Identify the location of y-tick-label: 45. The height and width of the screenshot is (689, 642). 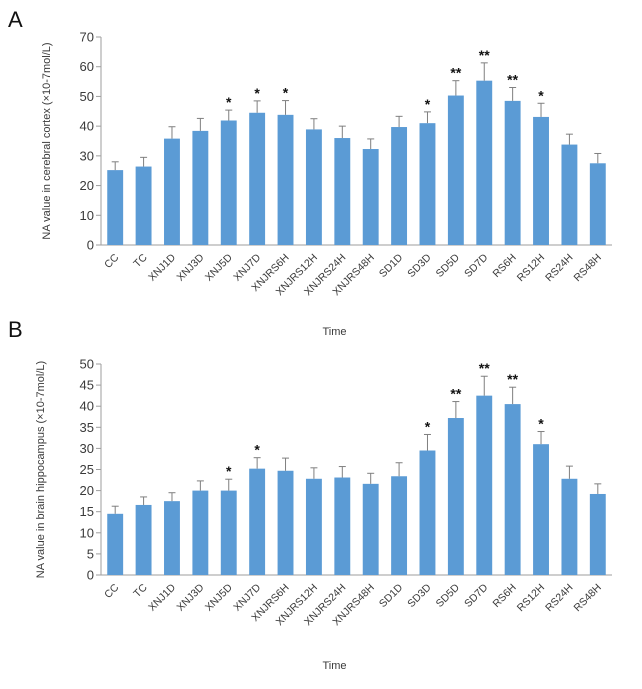
(87, 385).